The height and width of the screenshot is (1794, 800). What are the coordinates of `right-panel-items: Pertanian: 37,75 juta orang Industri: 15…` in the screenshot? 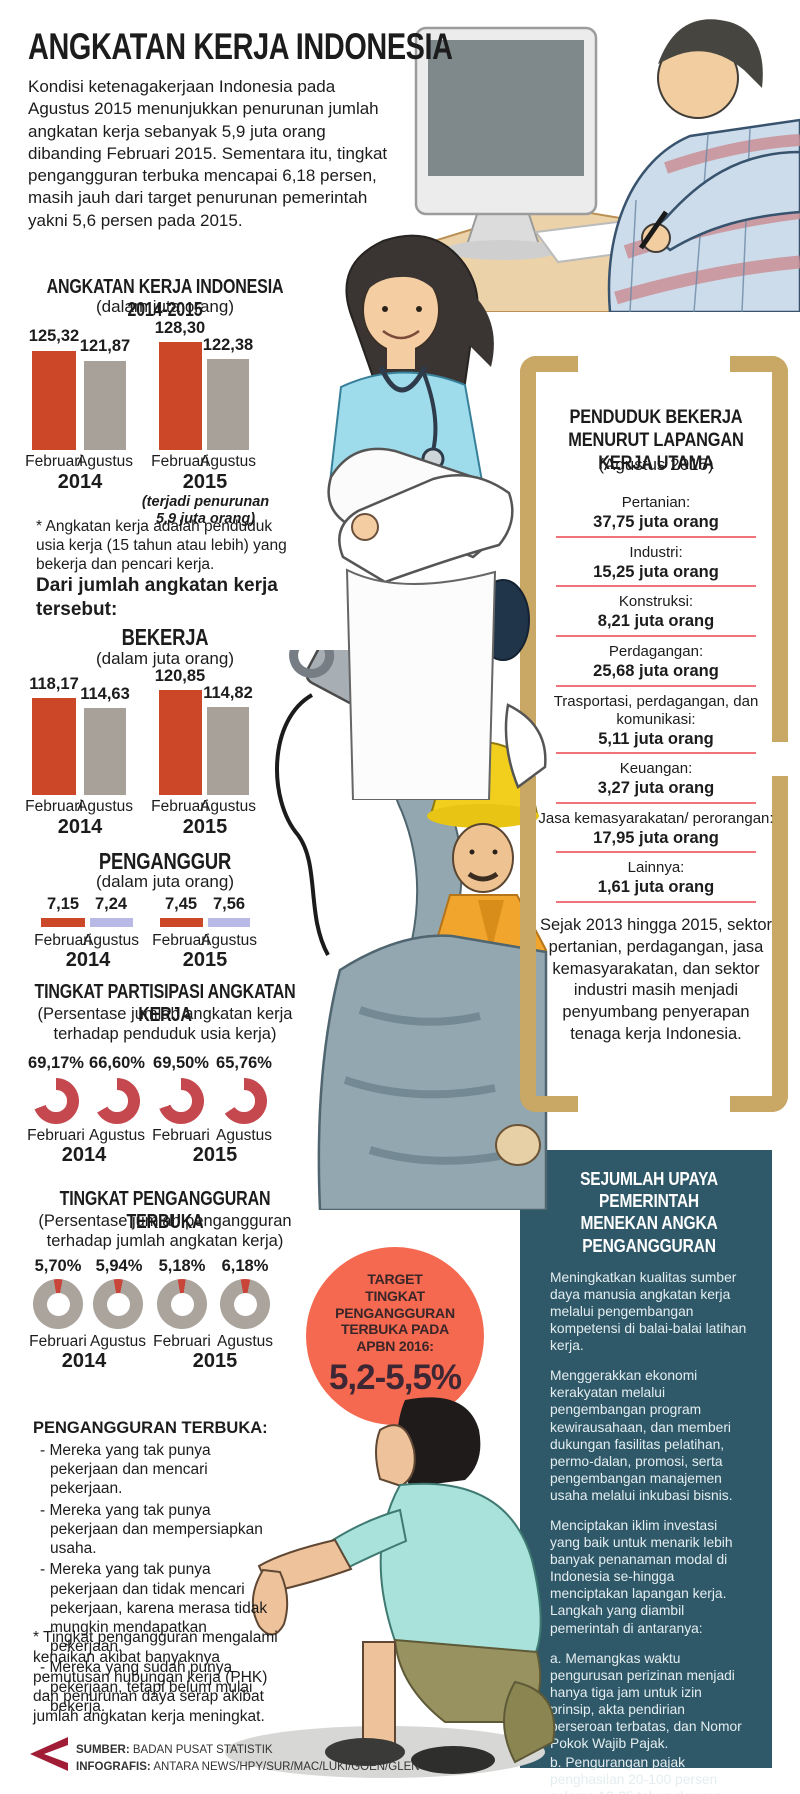 It's located at (656, 770).